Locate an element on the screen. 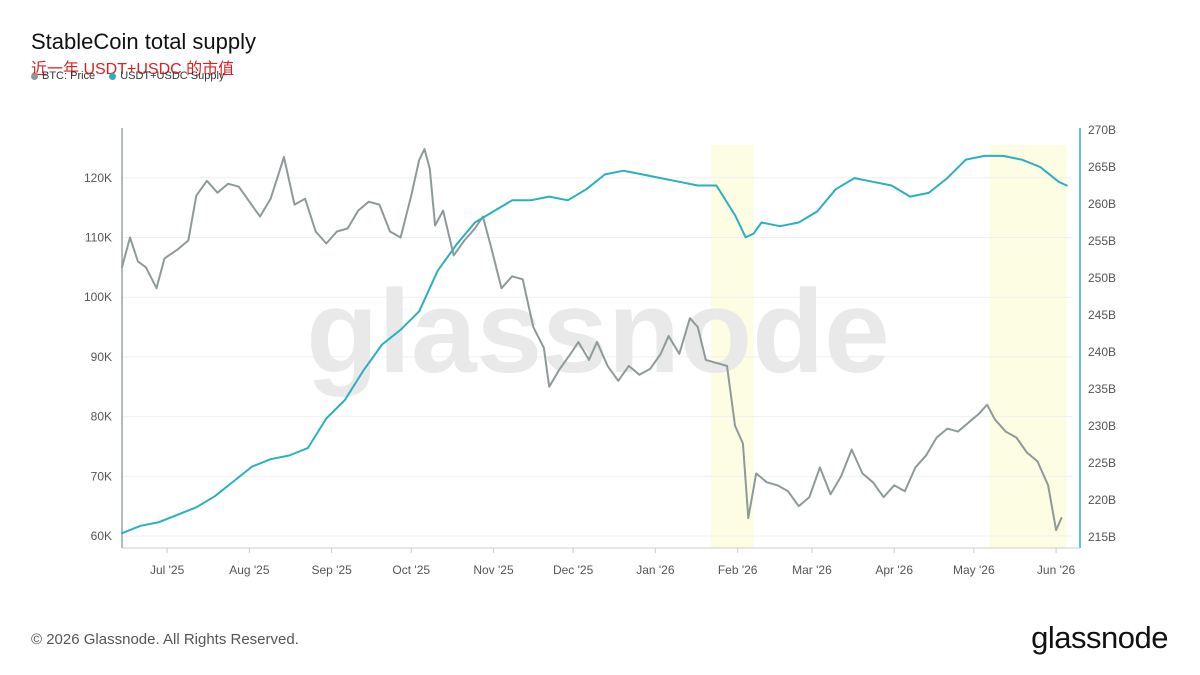  y-right-tick-label: 240B is located at coordinates (1102, 352).